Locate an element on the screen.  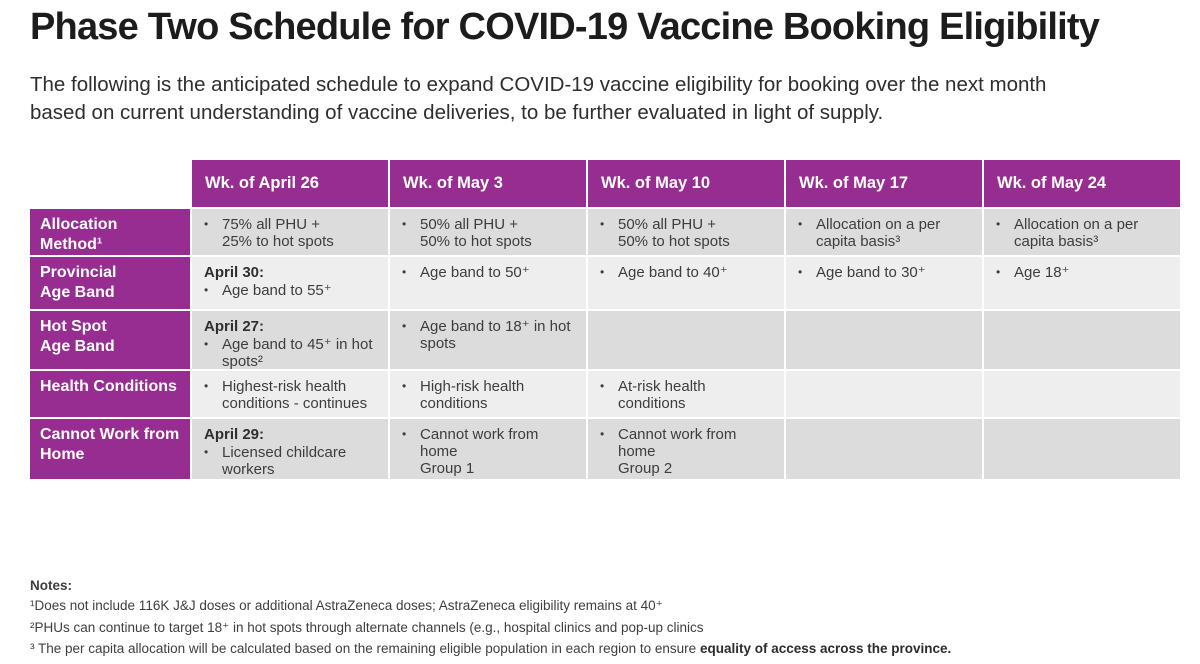
bullet-item: • 50% all PHU + 50% to hot spots is located at coordinates (688, 233).